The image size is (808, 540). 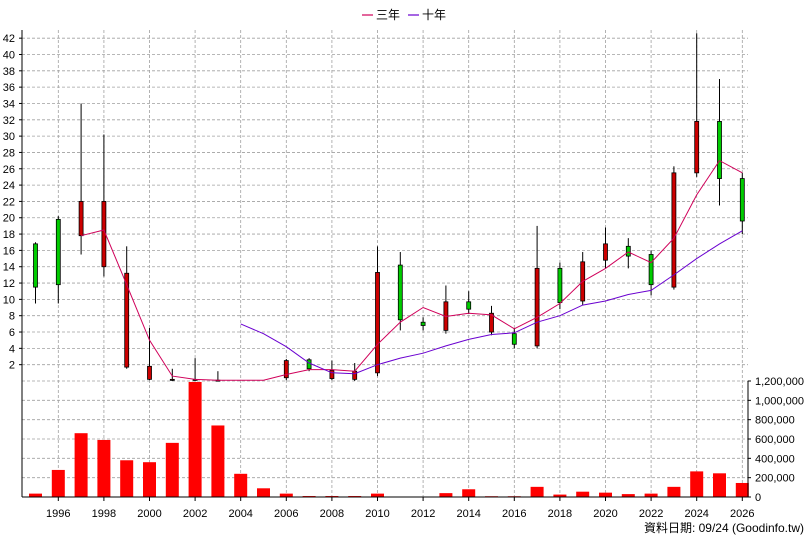 What do you see at coordinates (514, 514) in the screenshot?
I see `x-tick-label: 2016` at bounding box center [514, 514].